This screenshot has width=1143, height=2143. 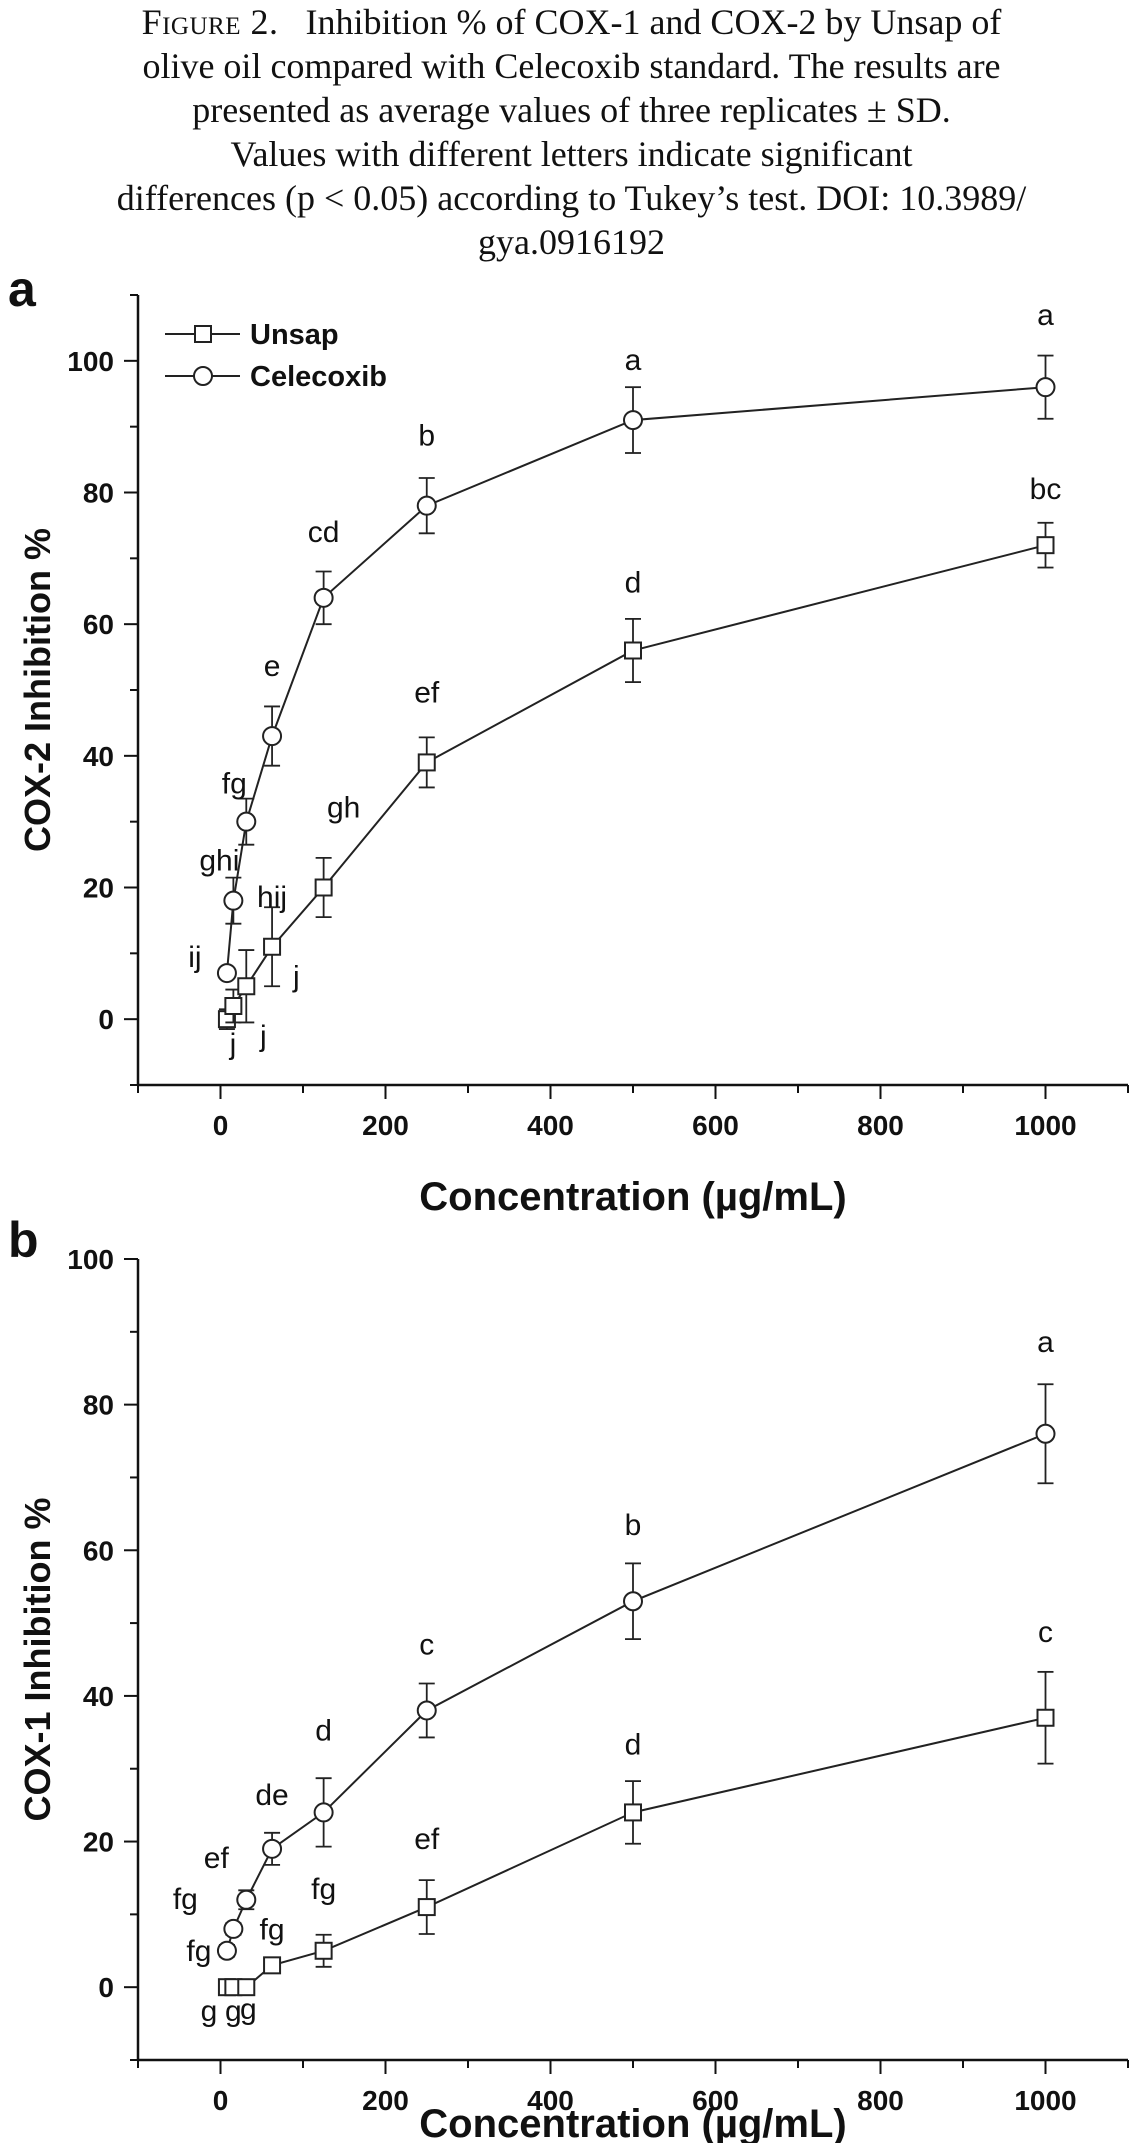 What do you see at coordinates (1045, 1632) in the screenshot?
I see `significance-letter: c` at bounding box center [1045, 1632].